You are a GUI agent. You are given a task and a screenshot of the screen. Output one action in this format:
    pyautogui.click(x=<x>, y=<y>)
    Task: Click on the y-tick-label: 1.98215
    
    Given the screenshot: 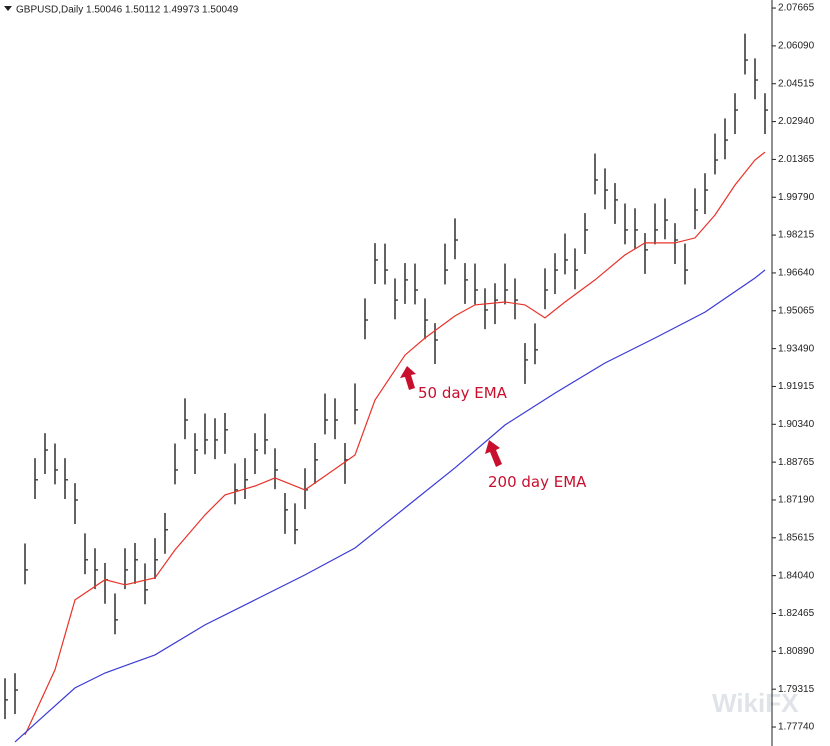 What is the action you would take?
    pyautogui.click(x=796, y=235)
    